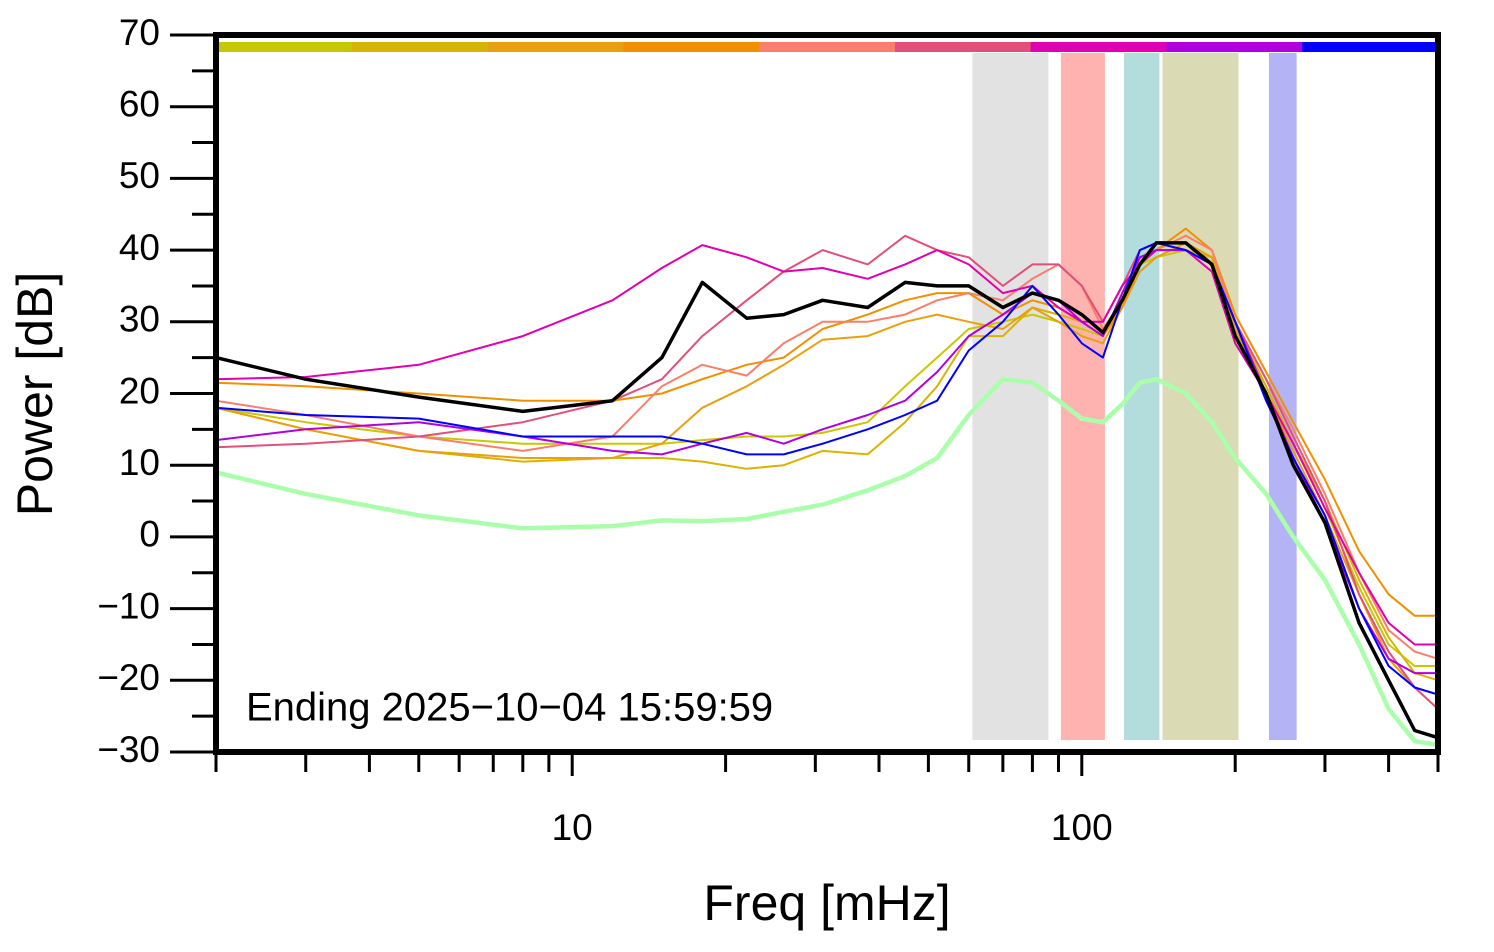  Describe the element at coordinates (1082, 827) in the screenshot. I see `x-tick-label: 100` at that location.